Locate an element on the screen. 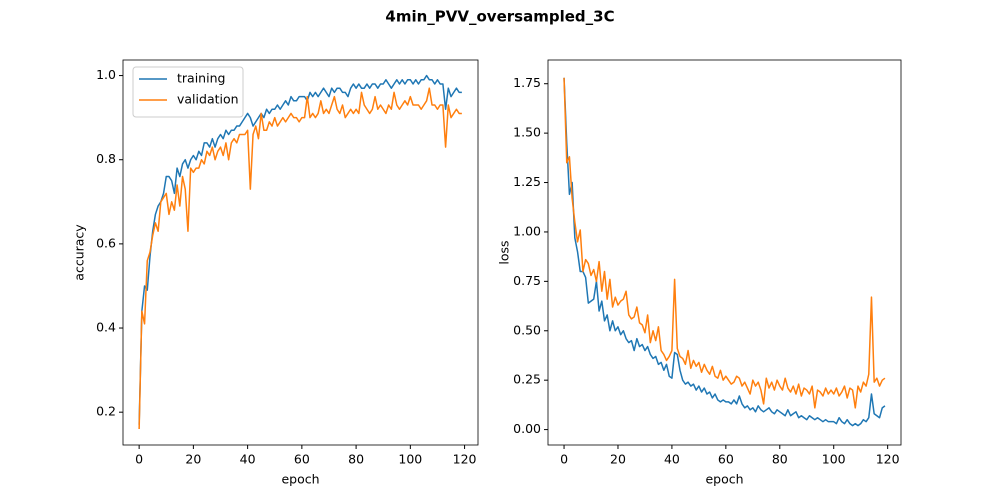 The height and width of the screenshot is (500, 1000). y-tick-label: 0.4 is located at coordinates (106, 327).